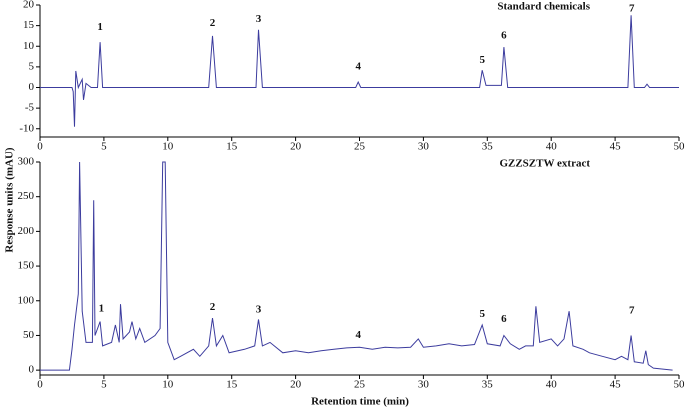  Describe the element at coordinates (26, 196) in the screenshot. I see `y-tick-label: 250` at that location.